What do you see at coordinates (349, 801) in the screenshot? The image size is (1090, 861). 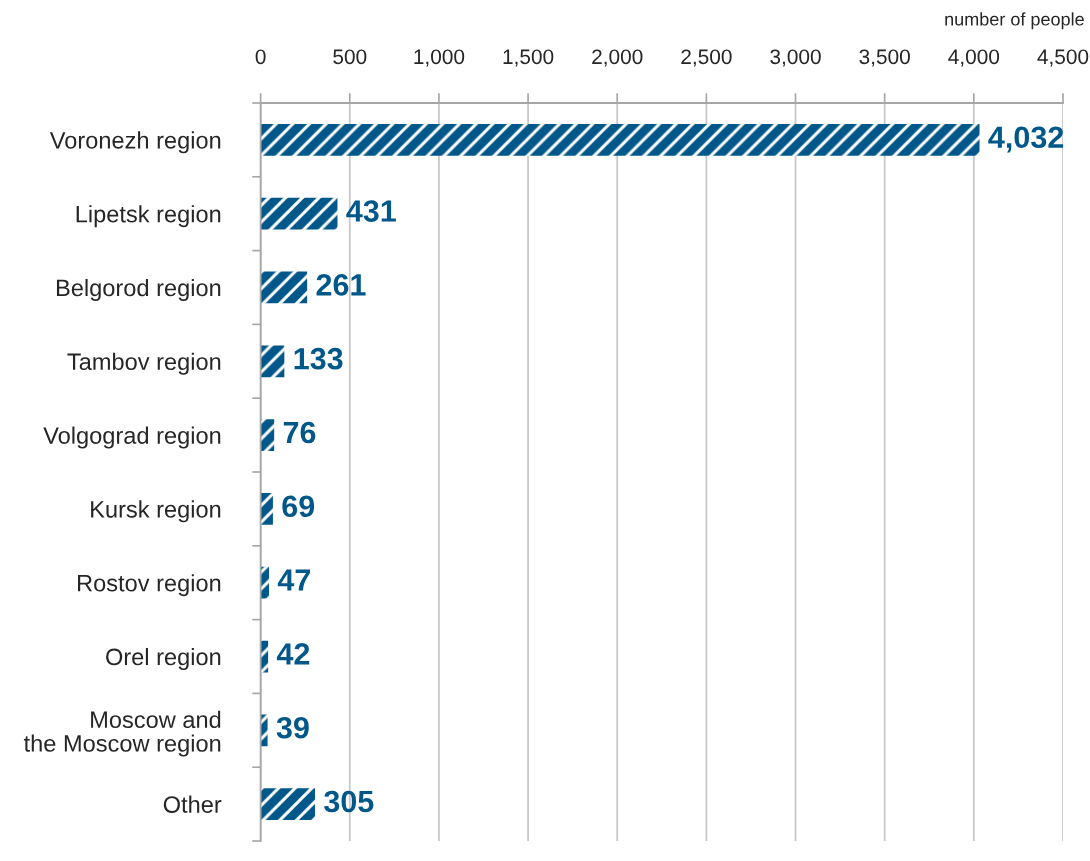 I see `data-label: 305` at bounding box center [349, 801].